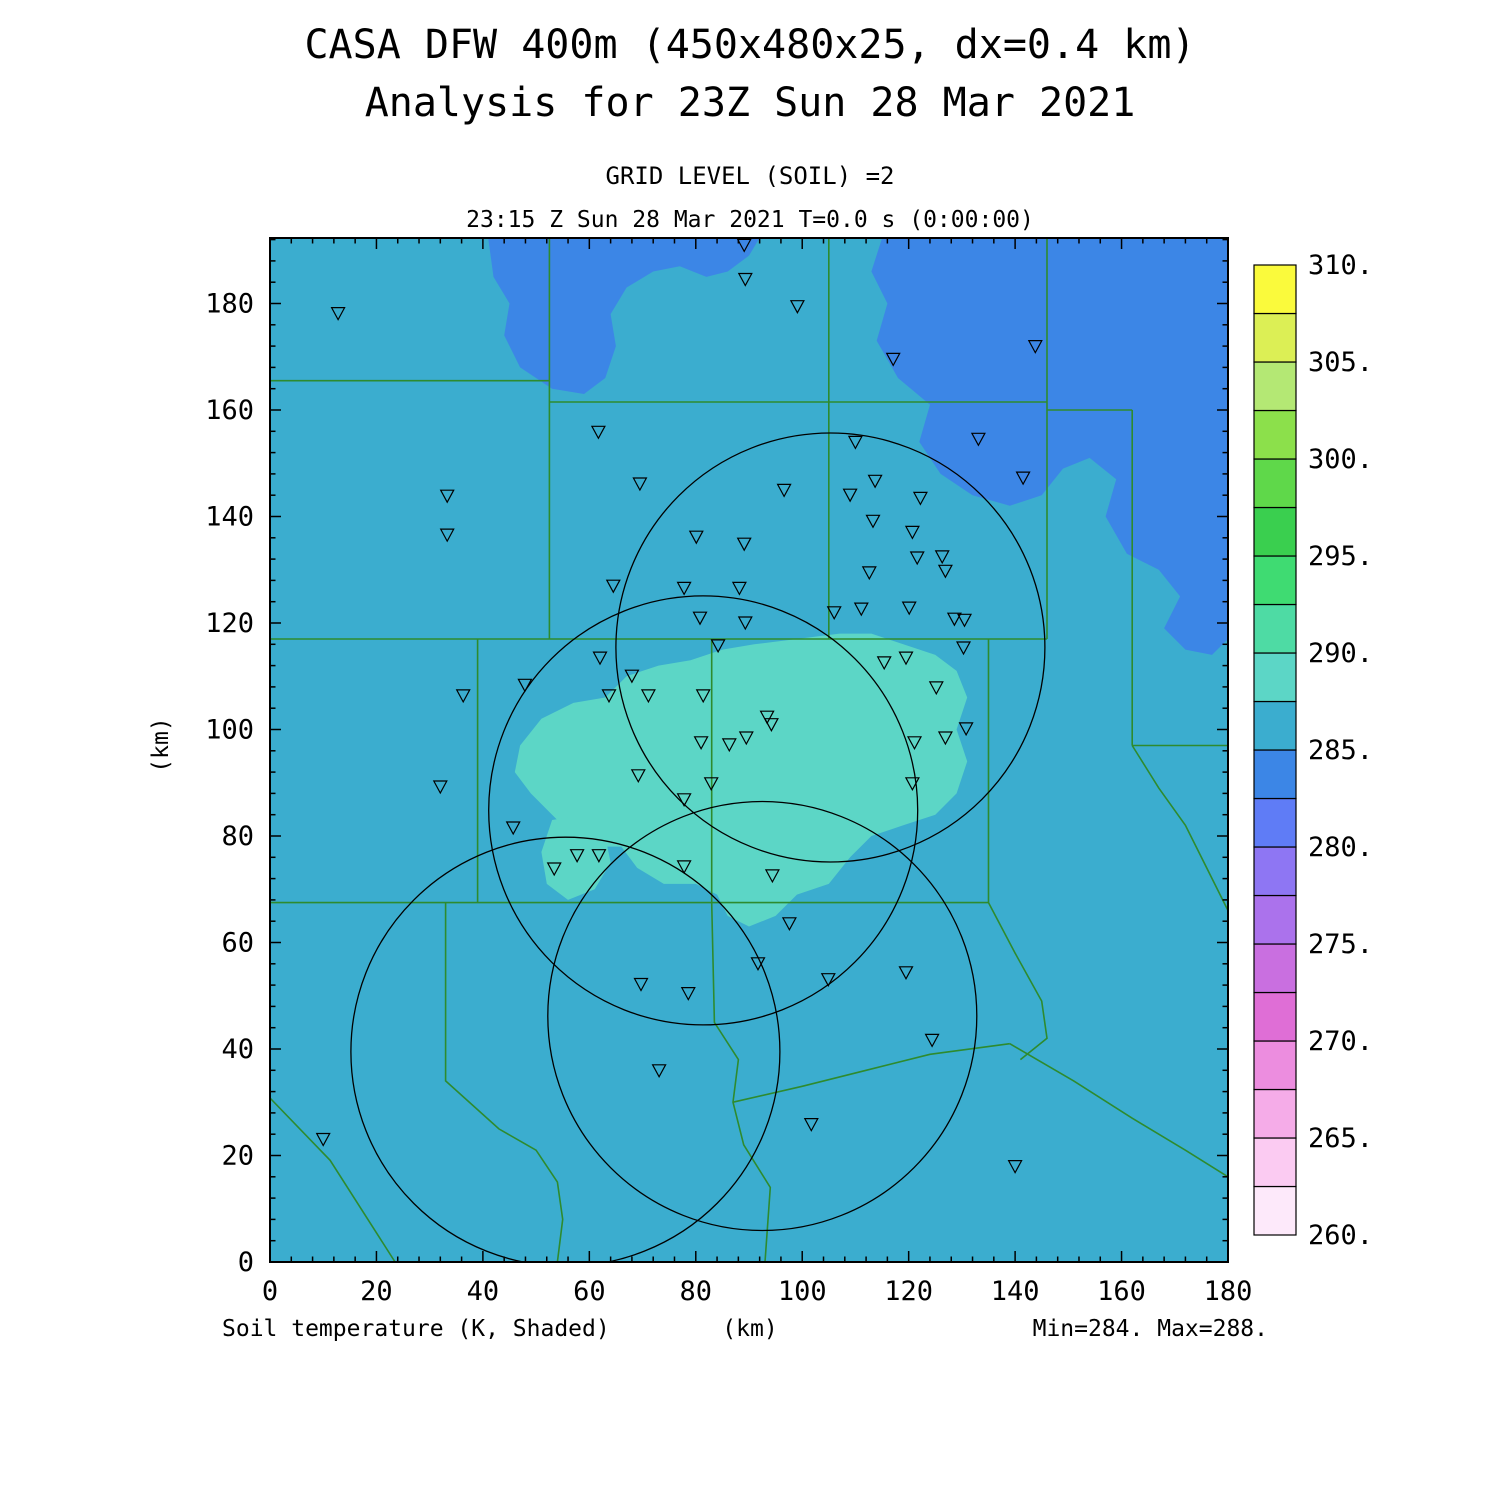 The height and width of the screenshot is (1504, 1500). Describe the element at coordinates (1340, 847) in the screenshot. I see `colorbar-label: 280.` at that location.